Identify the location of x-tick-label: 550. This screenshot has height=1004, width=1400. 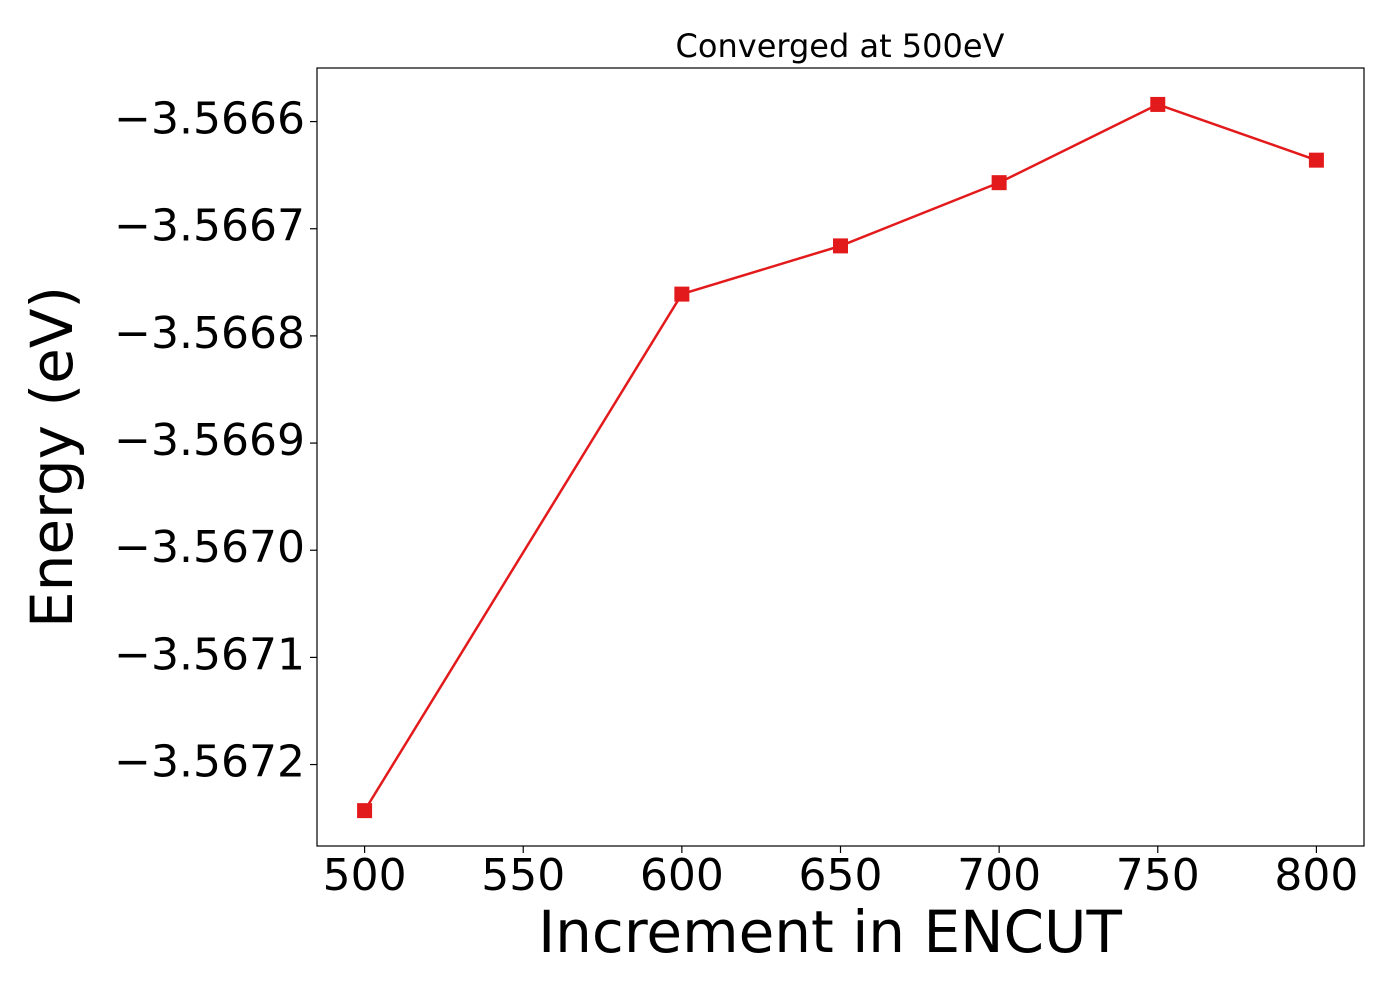
(523, 875).